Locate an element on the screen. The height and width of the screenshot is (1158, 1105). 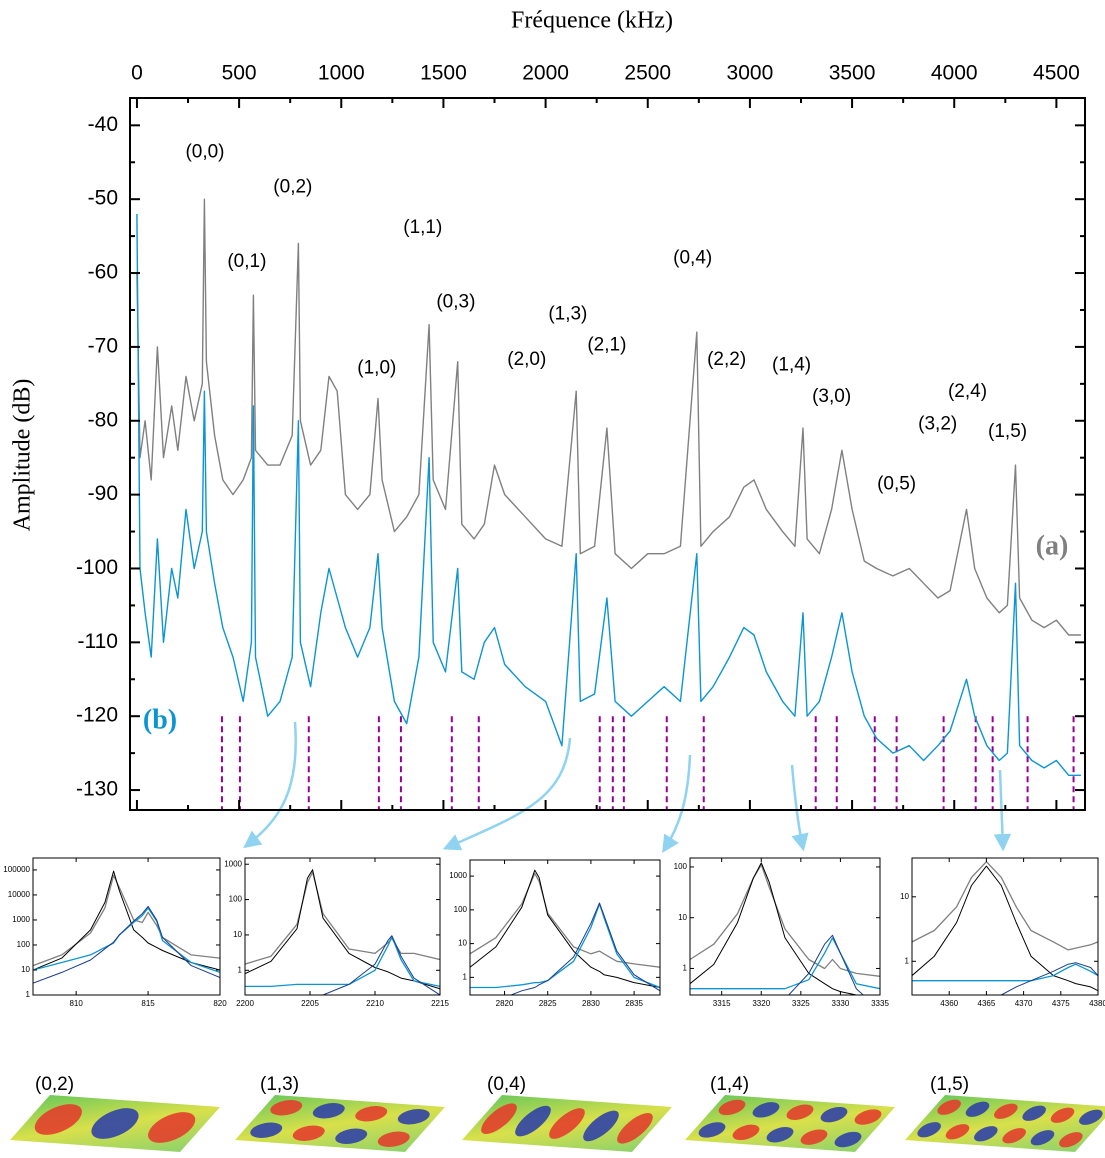
shape-label: (1,4) is located at coordinates (729, 1084).